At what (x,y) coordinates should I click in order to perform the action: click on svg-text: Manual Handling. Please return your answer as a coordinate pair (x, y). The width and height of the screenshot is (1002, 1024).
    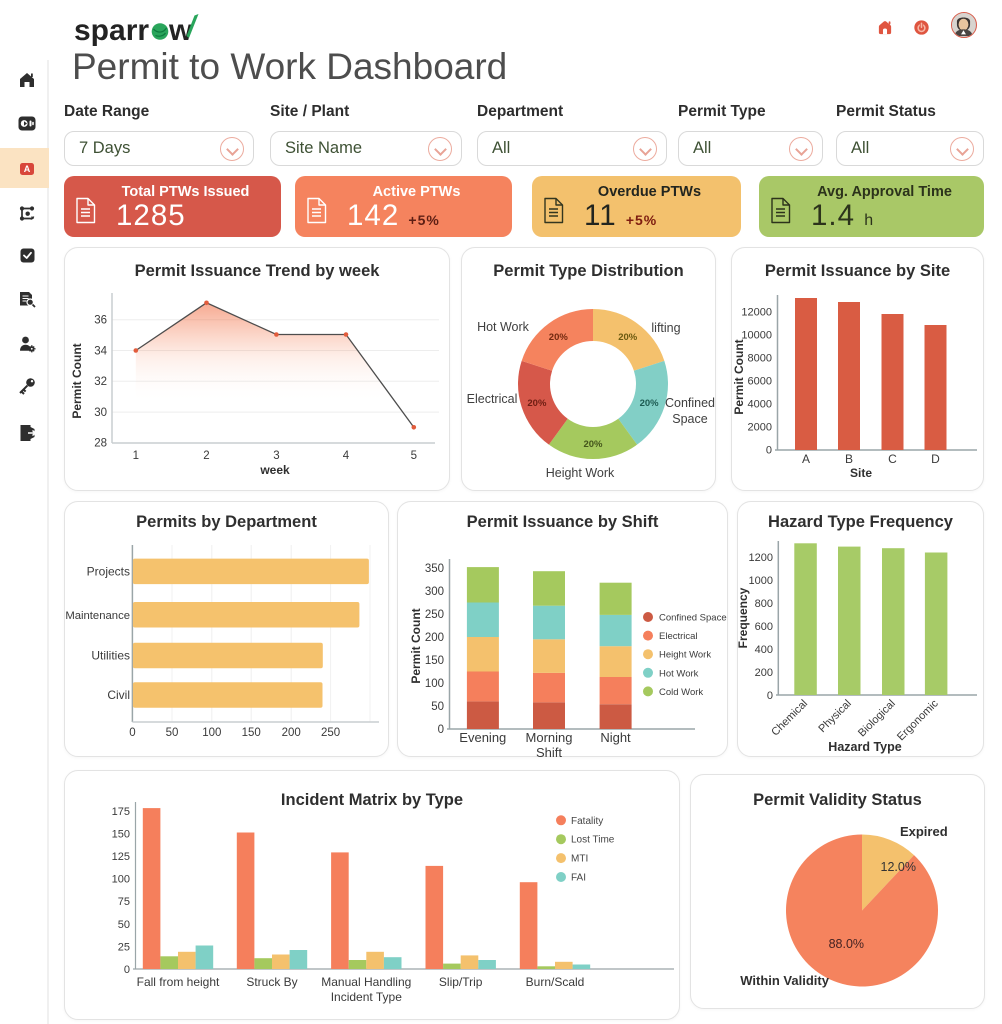
    Looking at the image, I should click on (366, 982).